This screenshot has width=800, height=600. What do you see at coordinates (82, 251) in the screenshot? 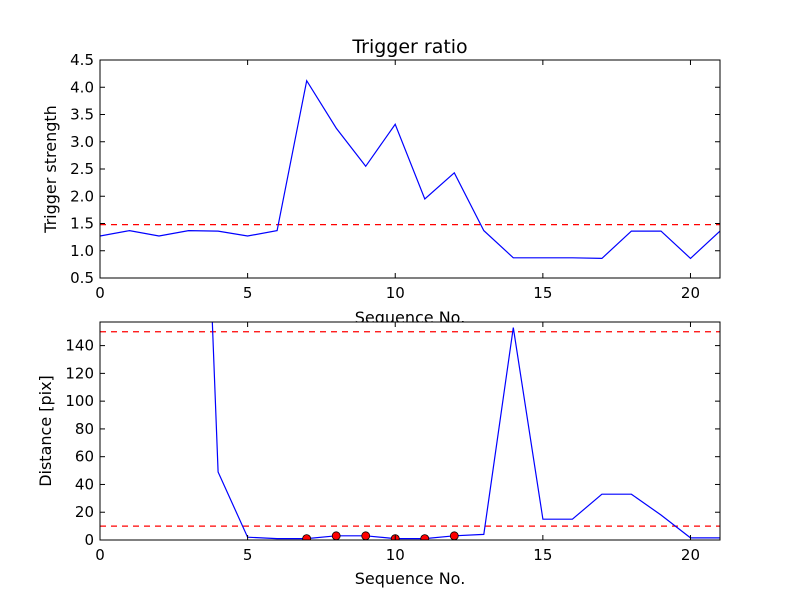
I see `y-tick-label: 1.0` at bounding box center [82, 251].